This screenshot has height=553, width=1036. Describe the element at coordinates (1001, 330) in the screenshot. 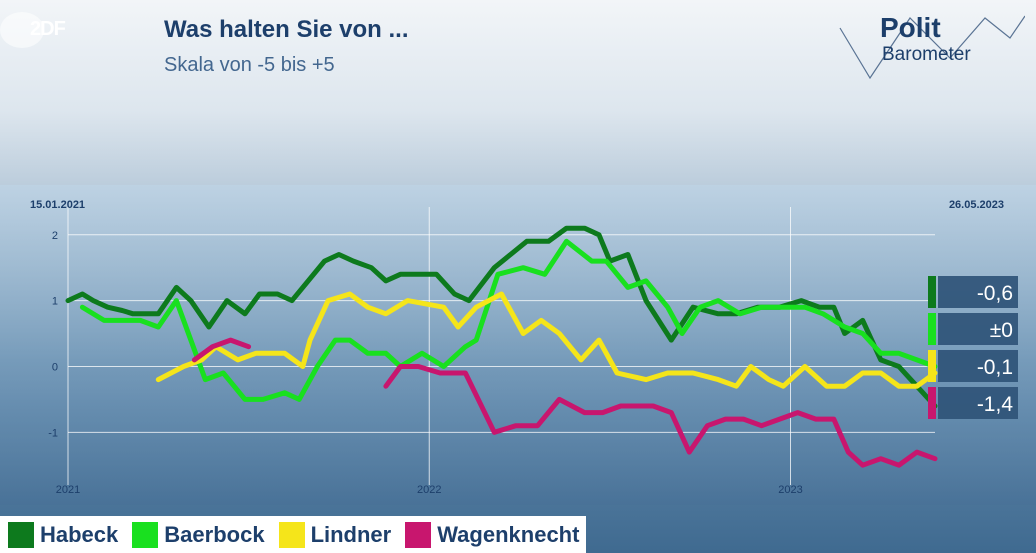

I see `end-value-label-baerbock: ±0` at that location.